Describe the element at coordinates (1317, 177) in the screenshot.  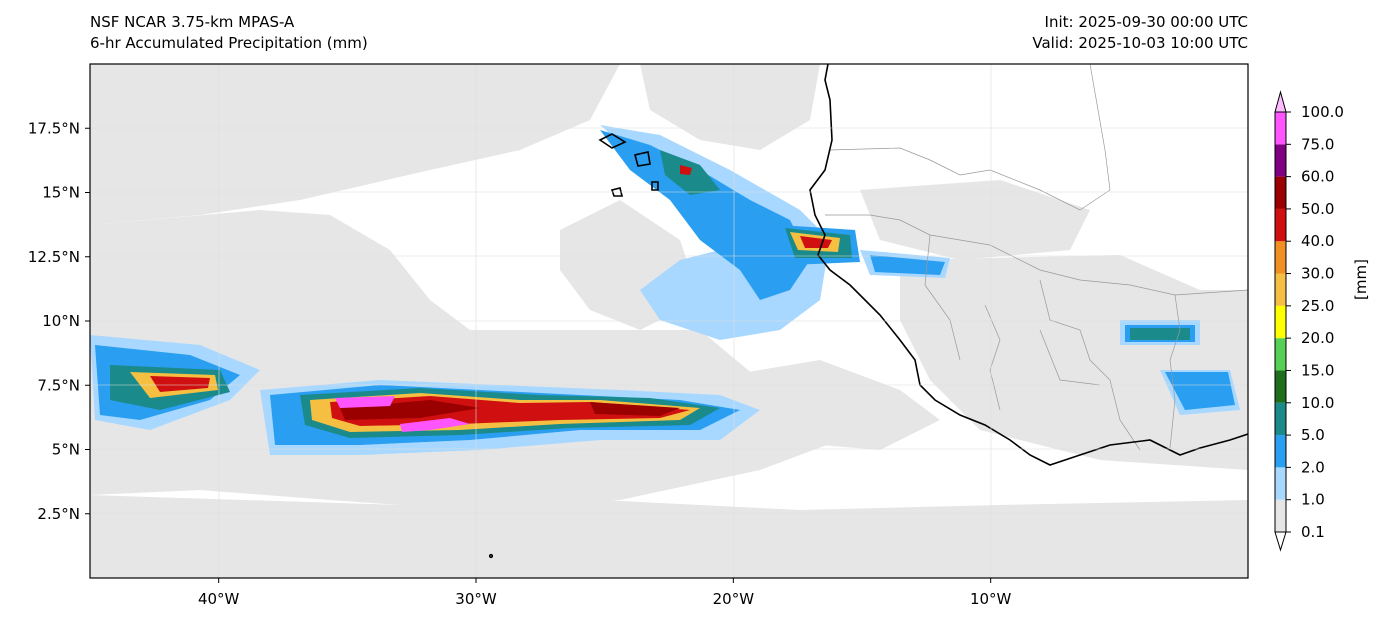
I see `colorbar-level-label: 60.0` at that location.